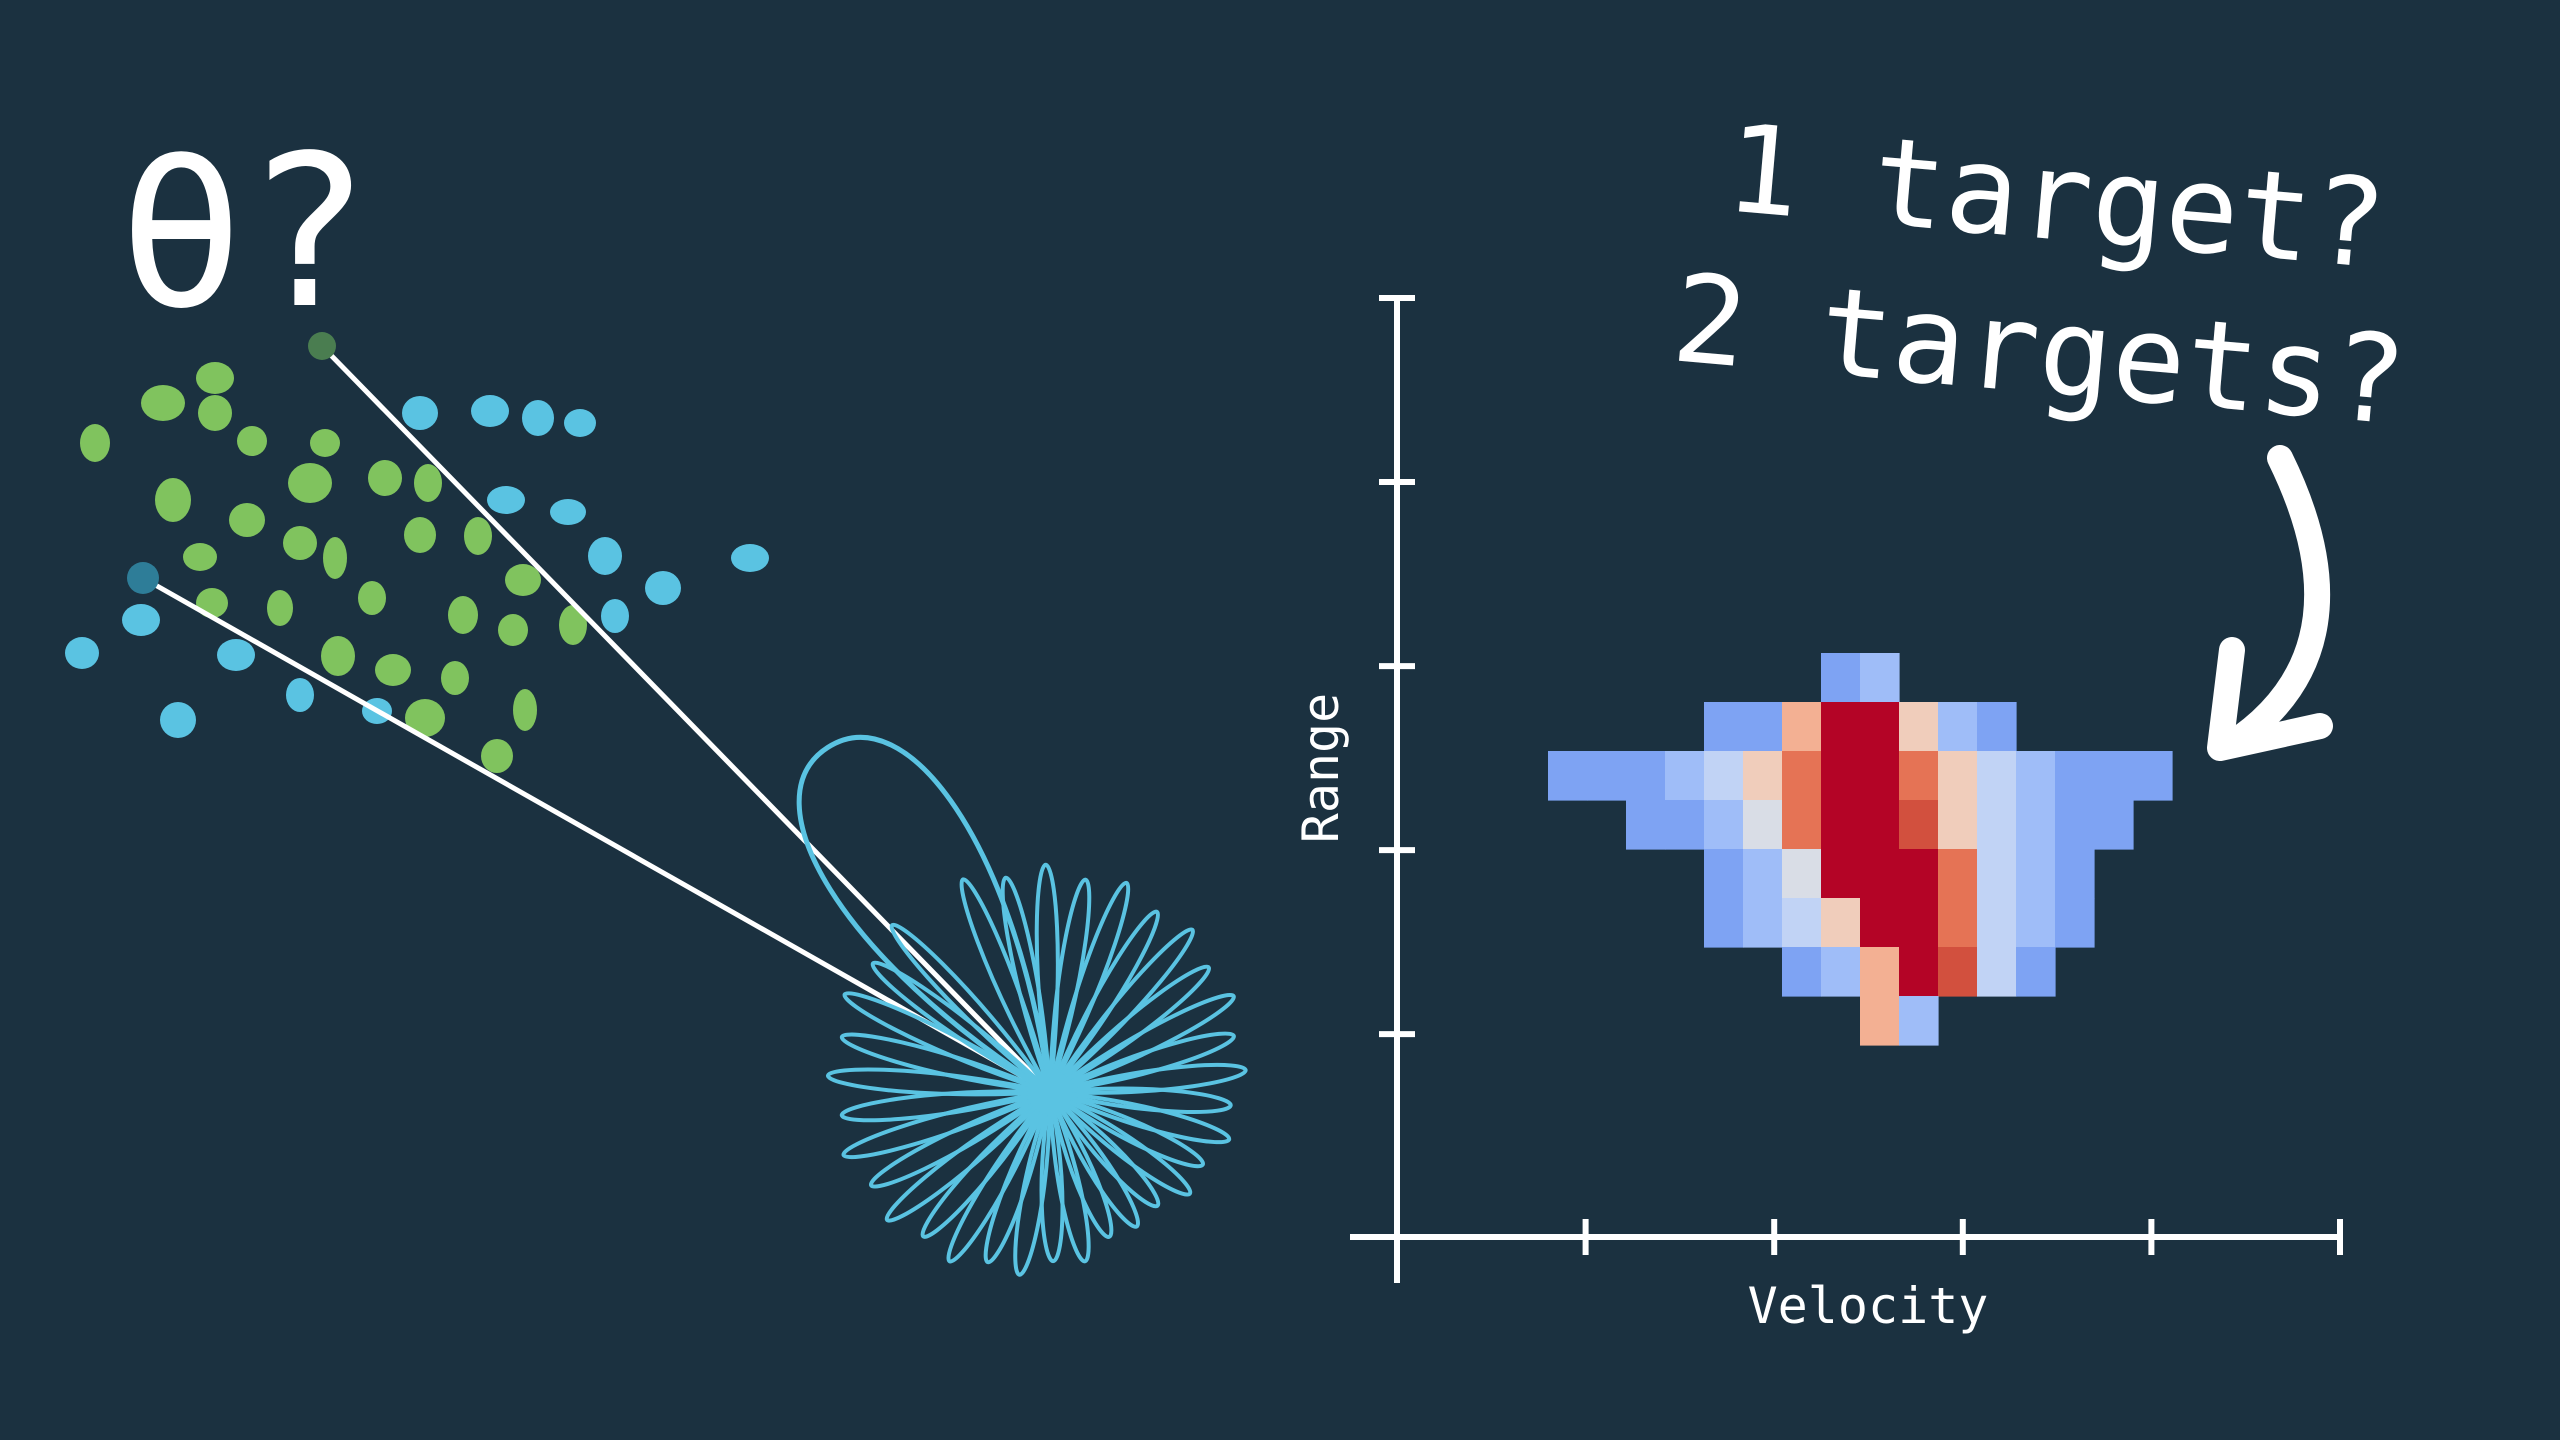  I want to click on curved-arrow-down-icon, so click(2270, 603).